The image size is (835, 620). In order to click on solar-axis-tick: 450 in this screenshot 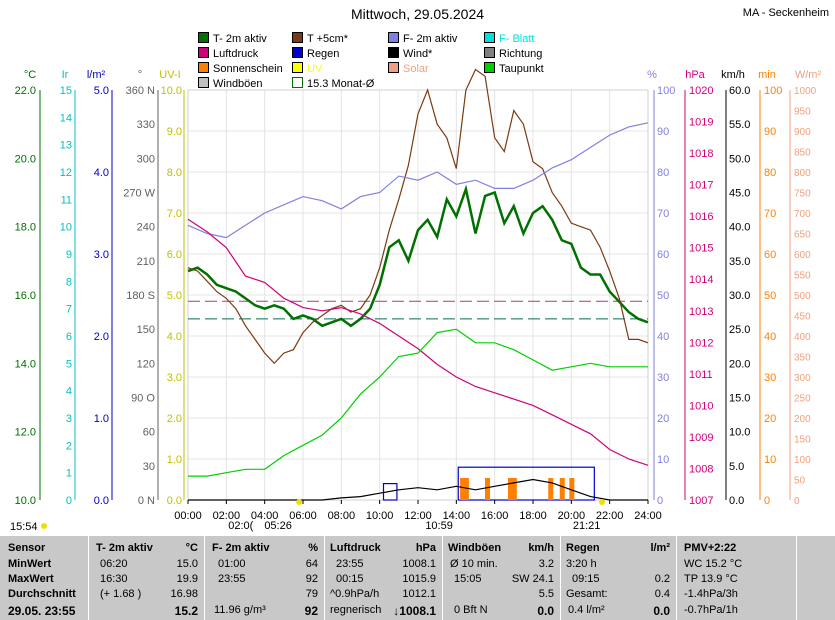, I will do `click(802, 317)`.